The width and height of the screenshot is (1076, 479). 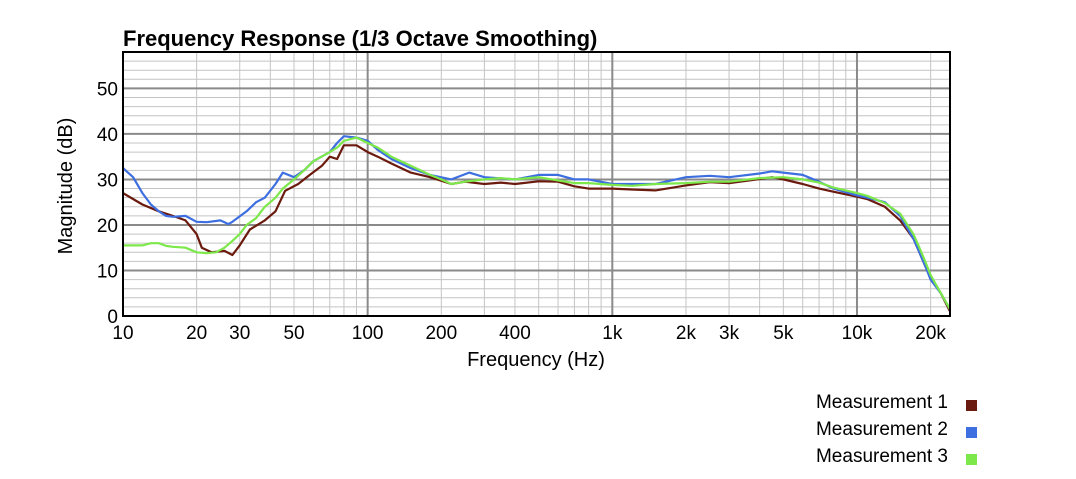 What do you see at coordinates (881, 456) in the screenshot?
I see `legend-label: Measurement 3` at bounding box center [881, 456].